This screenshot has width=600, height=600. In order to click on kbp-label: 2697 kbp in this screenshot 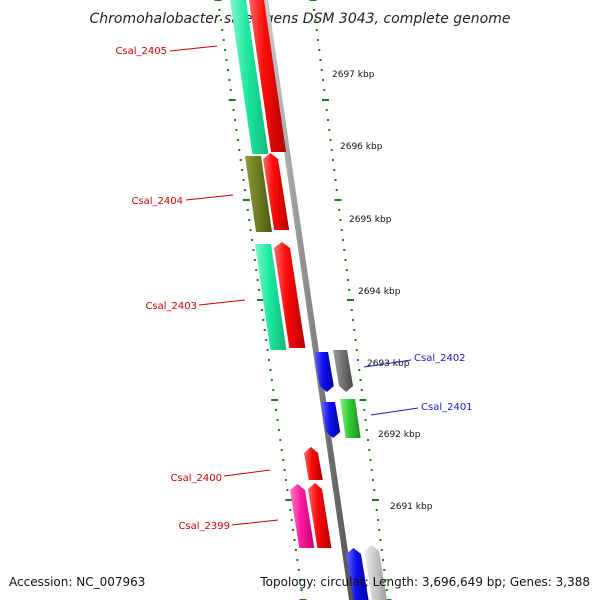, I will do `click(353, 75)`.